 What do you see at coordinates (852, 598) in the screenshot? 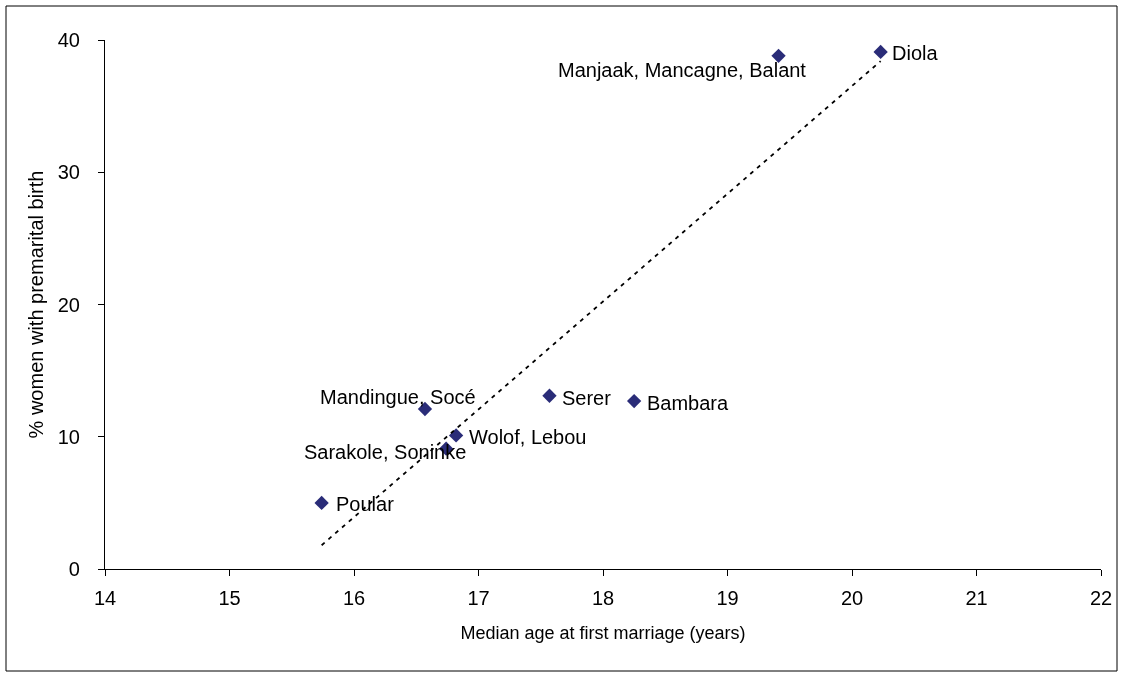
I see `x-tick-label: 20` at bounding box center [852, 598].